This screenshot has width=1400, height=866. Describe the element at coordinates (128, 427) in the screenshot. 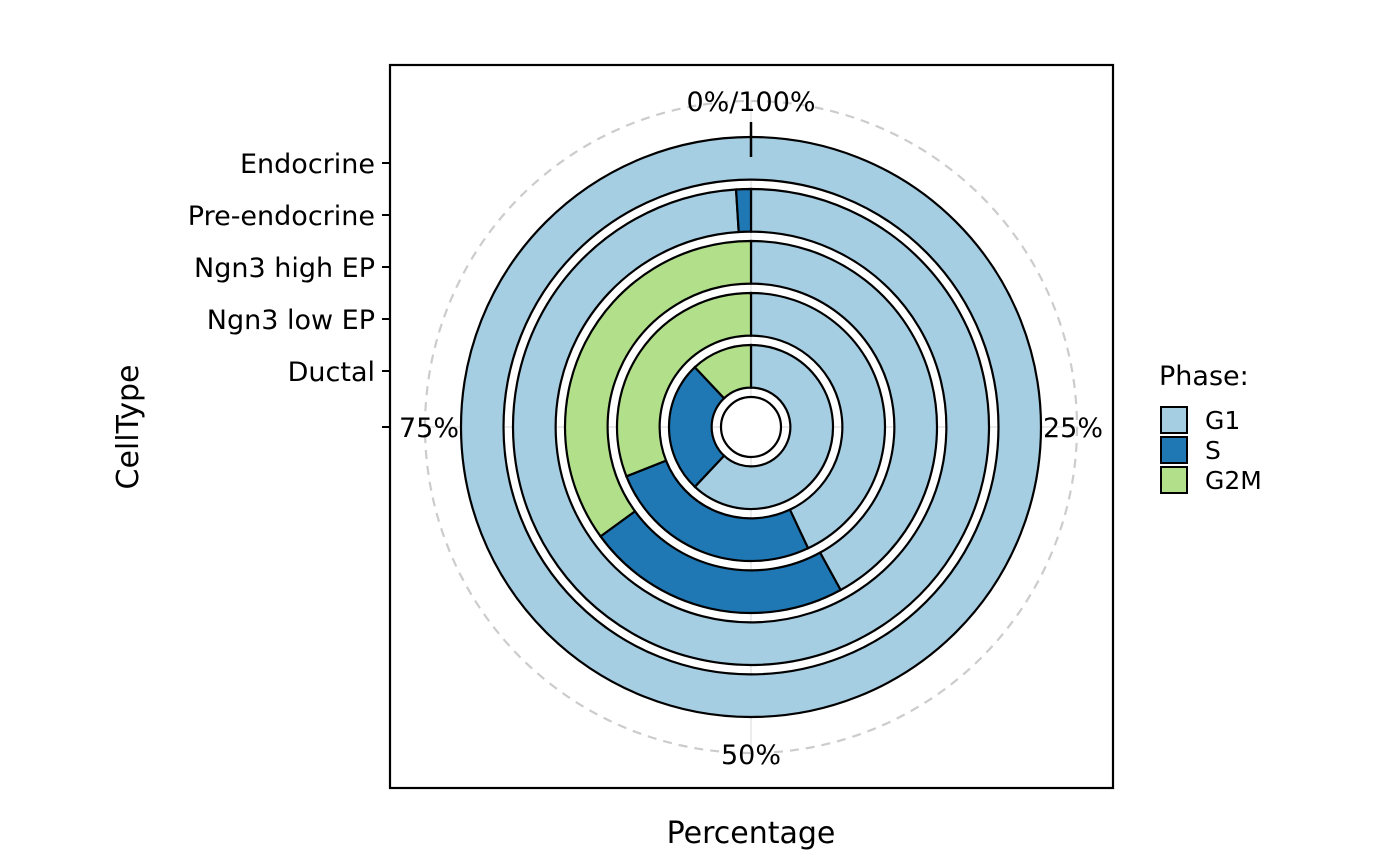

I see `y-axis-title: CellType` at that location.